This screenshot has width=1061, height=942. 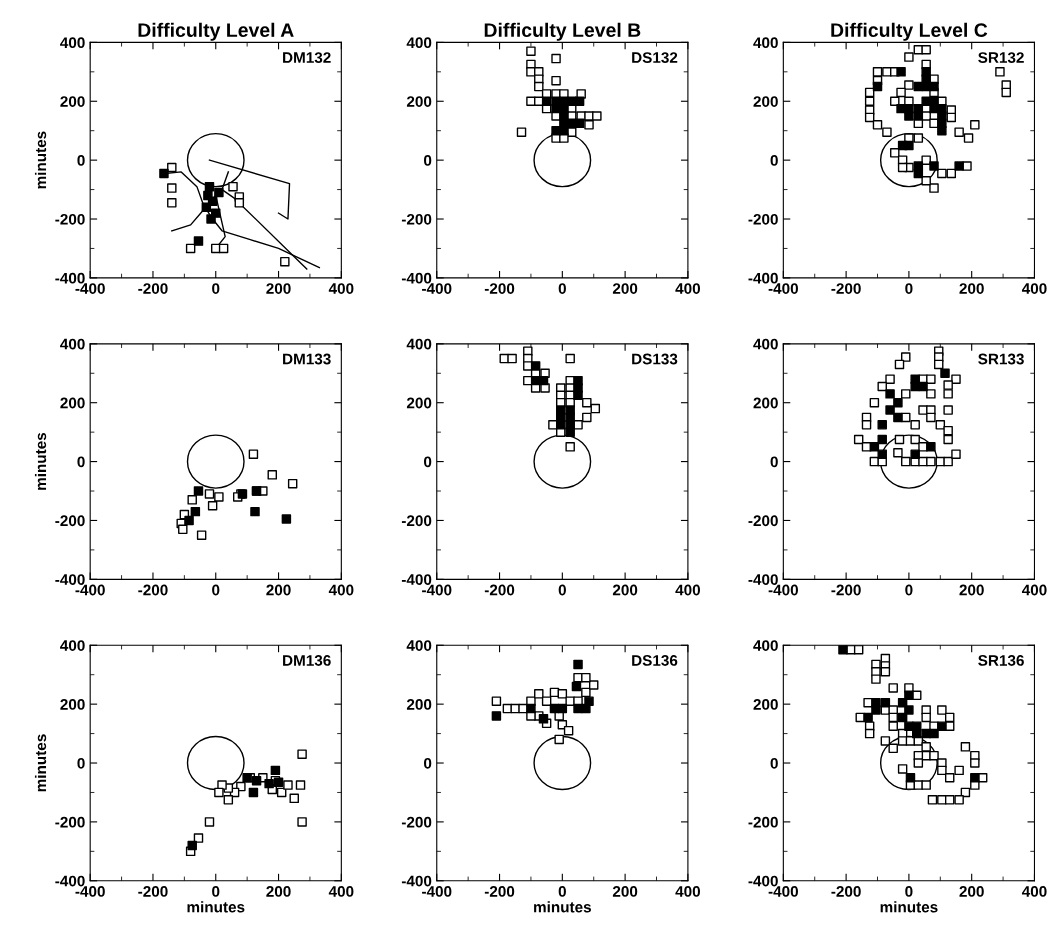 I want to click on annotation: DM132, so click(x=307, y=57).